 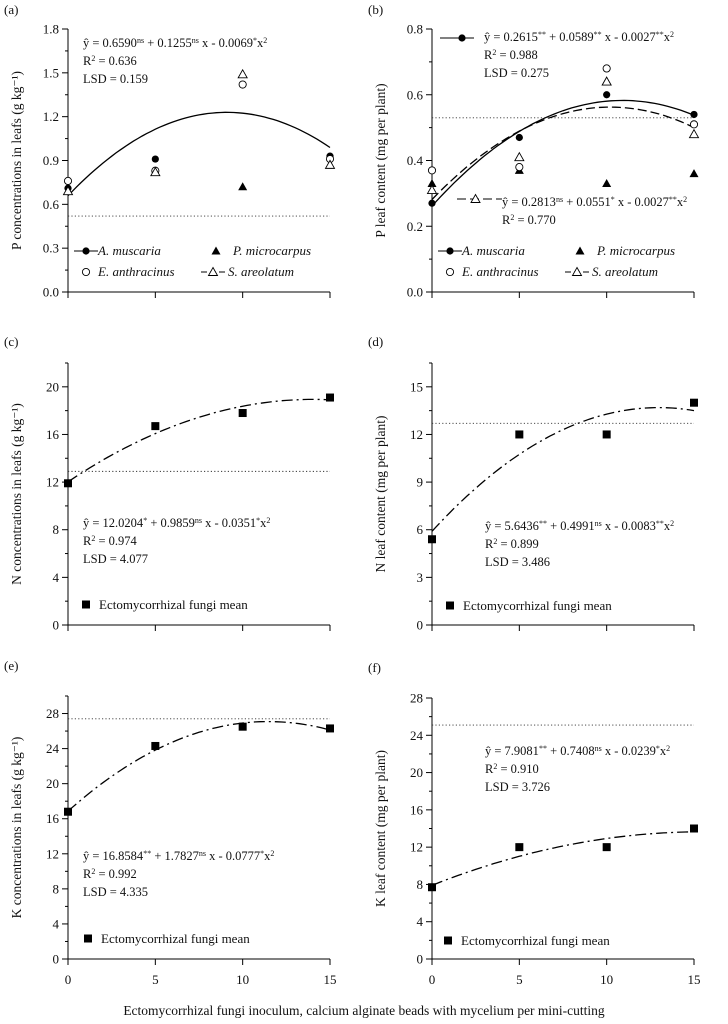 What do you see at coordinates (247, 271) in the screenshot?
I see `legend-item: S. areolatum` at bounding box center [247, 271].